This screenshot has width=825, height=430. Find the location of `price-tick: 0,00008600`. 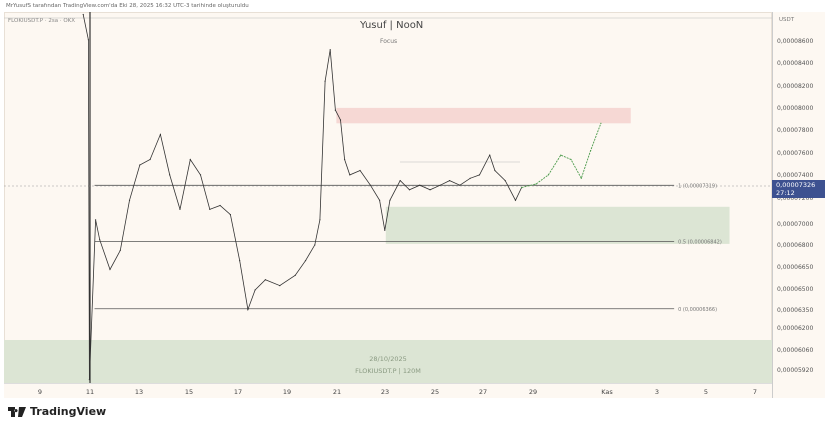

price-tick: 0,00008600 is located at coordinates (795, 41).